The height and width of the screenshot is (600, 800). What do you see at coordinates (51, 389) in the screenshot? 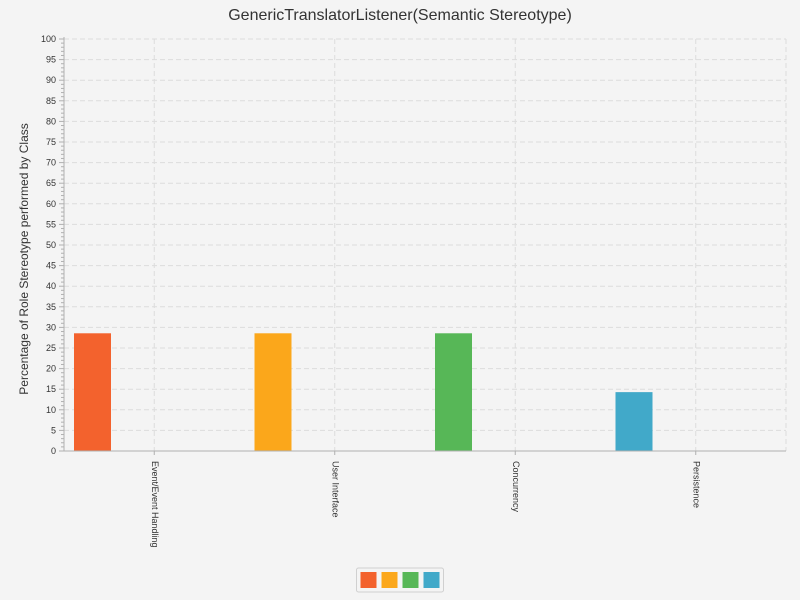
I see `y-tick-label: 15` at bounding box center [51, 389].